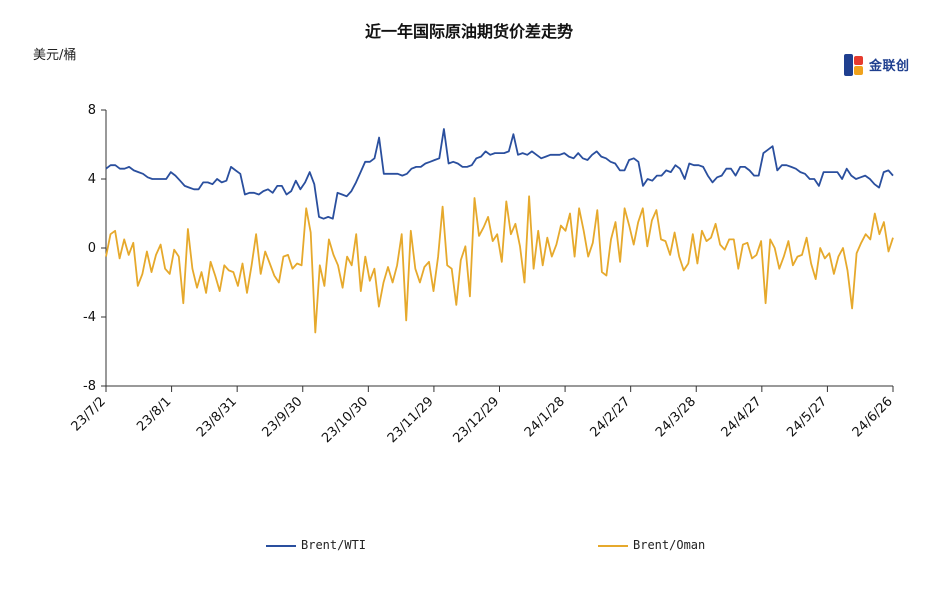 This screenshot has width=938, height=602. What do you see at coordinates (853, 65) in the screenshot?
I see `jlc-logo-icon` at bounding box center [853, 65].